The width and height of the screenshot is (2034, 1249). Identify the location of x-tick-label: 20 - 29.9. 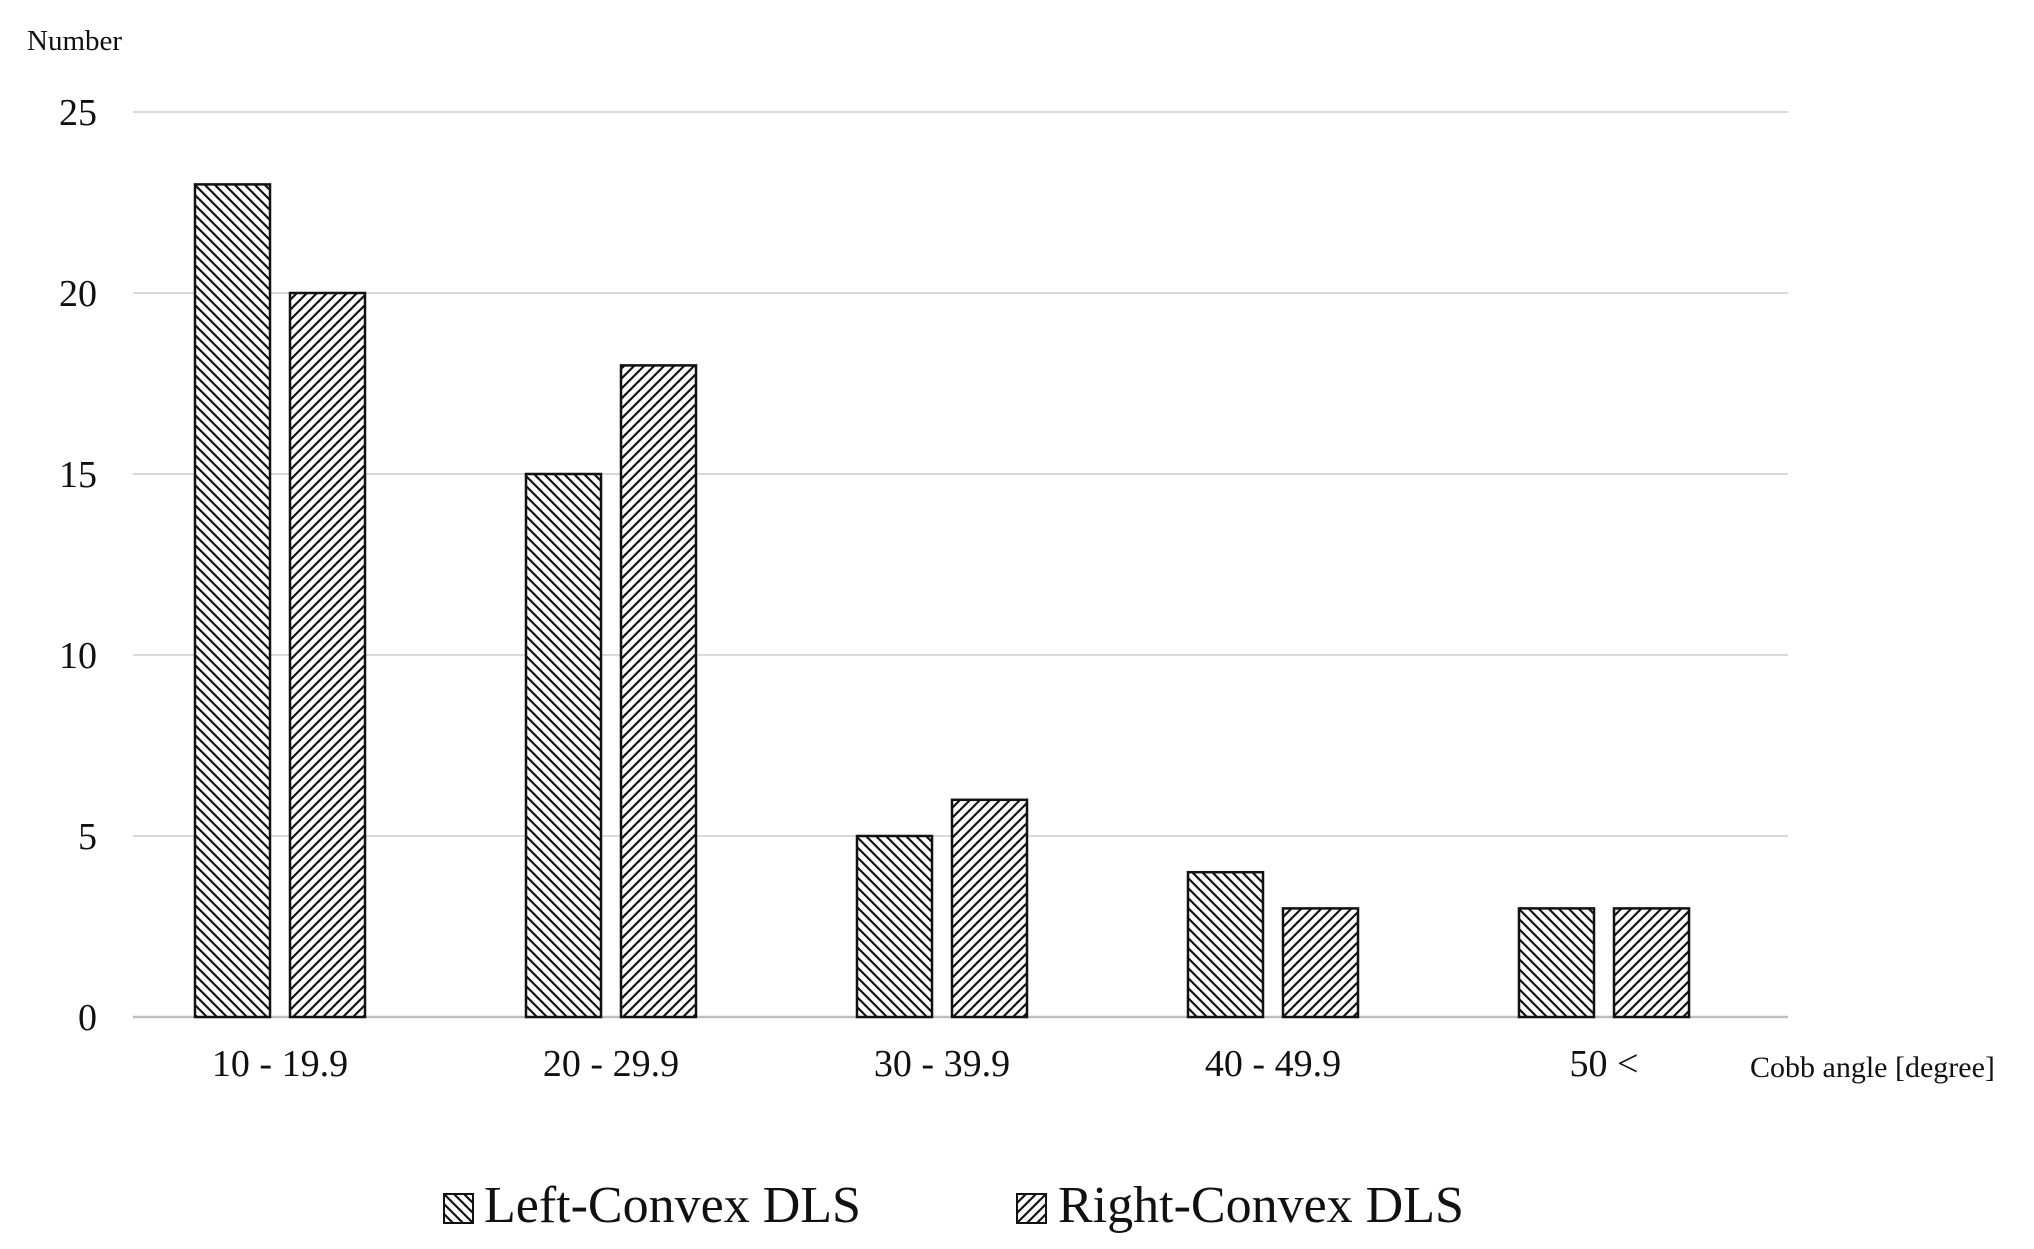
(611, 1064).